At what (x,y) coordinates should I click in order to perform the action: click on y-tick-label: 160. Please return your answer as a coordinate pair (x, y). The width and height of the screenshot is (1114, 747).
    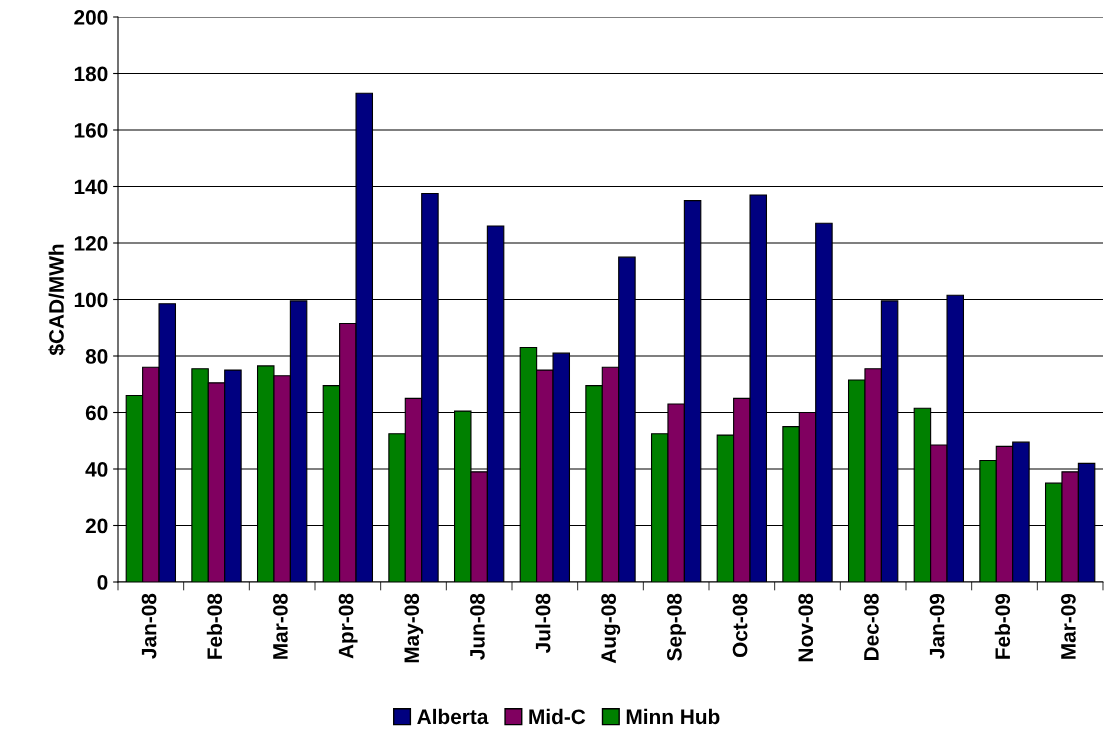
    Looking at the image, I should click on (91, 130).